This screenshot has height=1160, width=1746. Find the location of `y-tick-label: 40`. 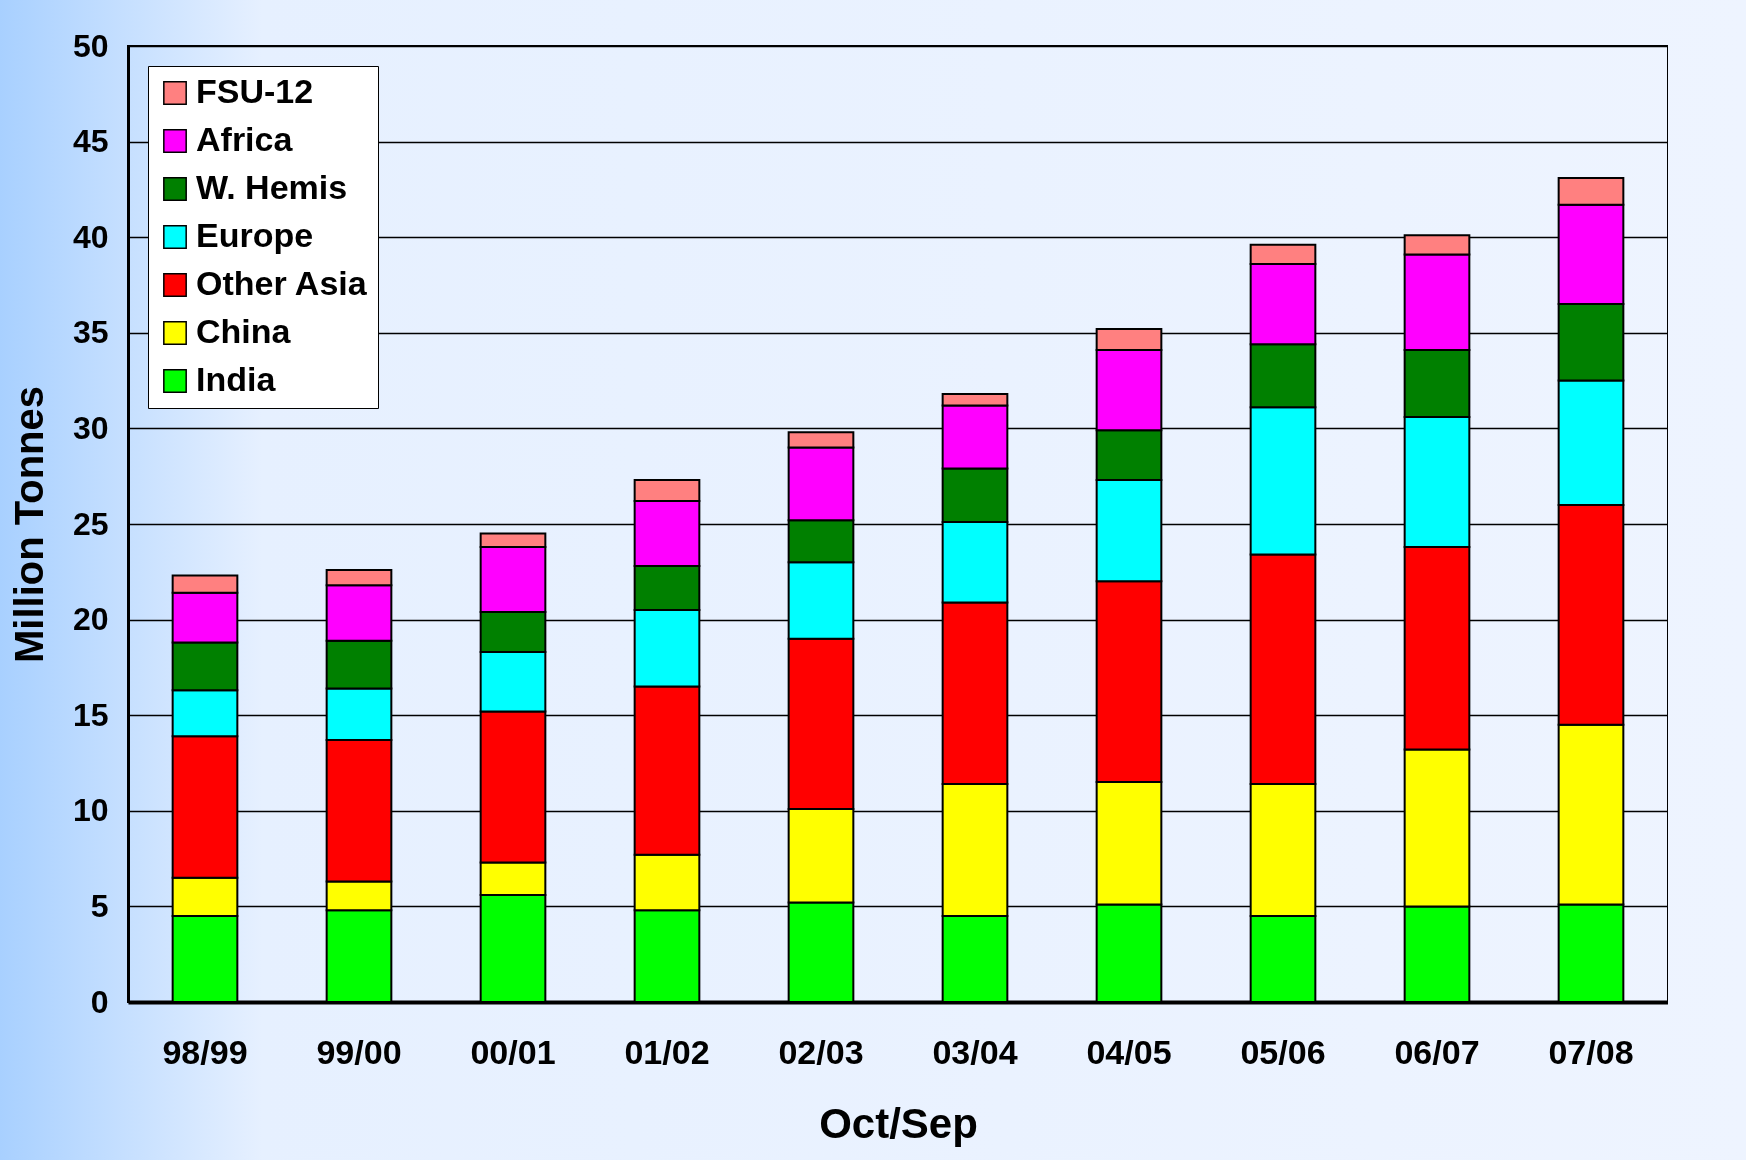

y-tick-label: 40 is located at coordinates (90, 236).